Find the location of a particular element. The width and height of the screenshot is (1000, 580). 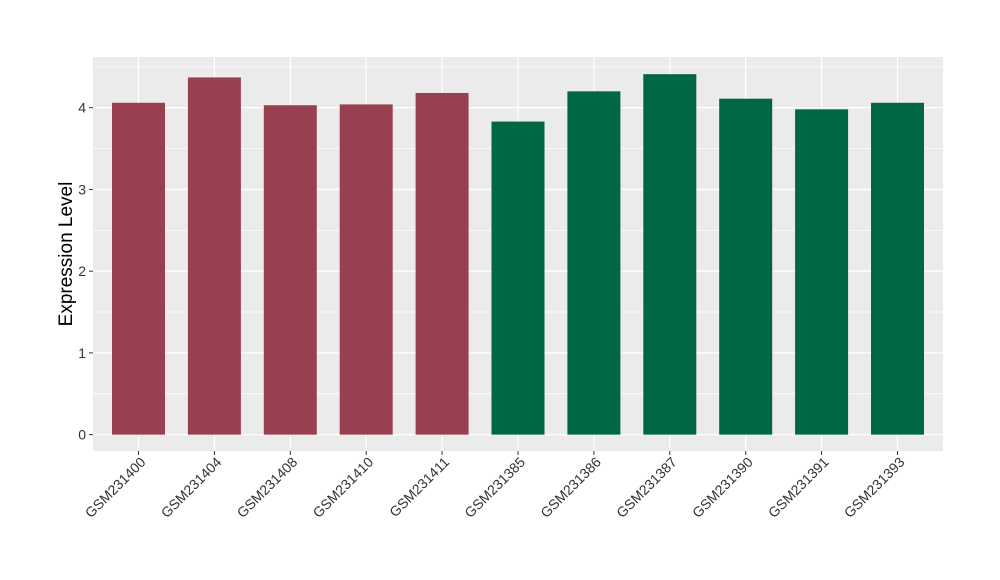

x-tick-label: GSM231386 is located at coordinates (570, 487).